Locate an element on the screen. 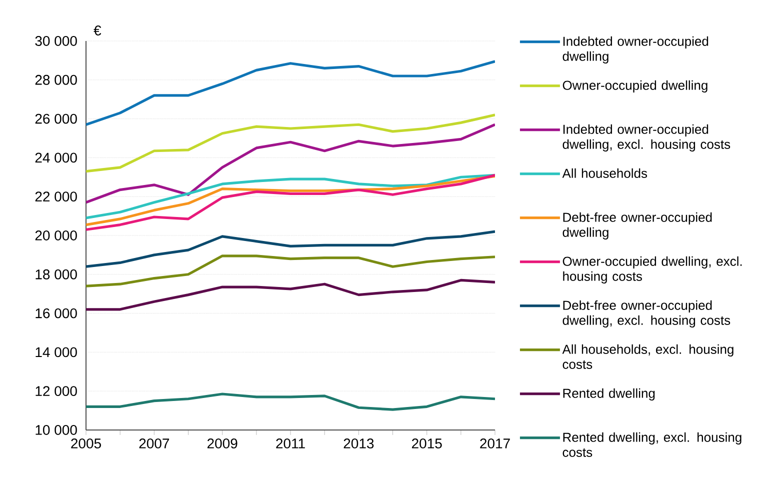 This screenshot has width=783, height=477. y-tick-label: 28 000 is located at coordinates (56, 79).